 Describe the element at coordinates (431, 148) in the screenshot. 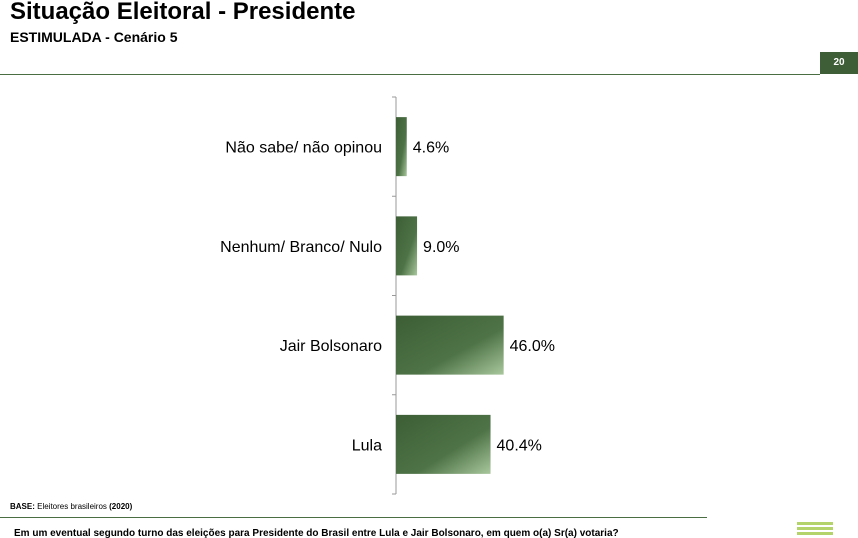

I see `data-label: 4.6%` at that location.